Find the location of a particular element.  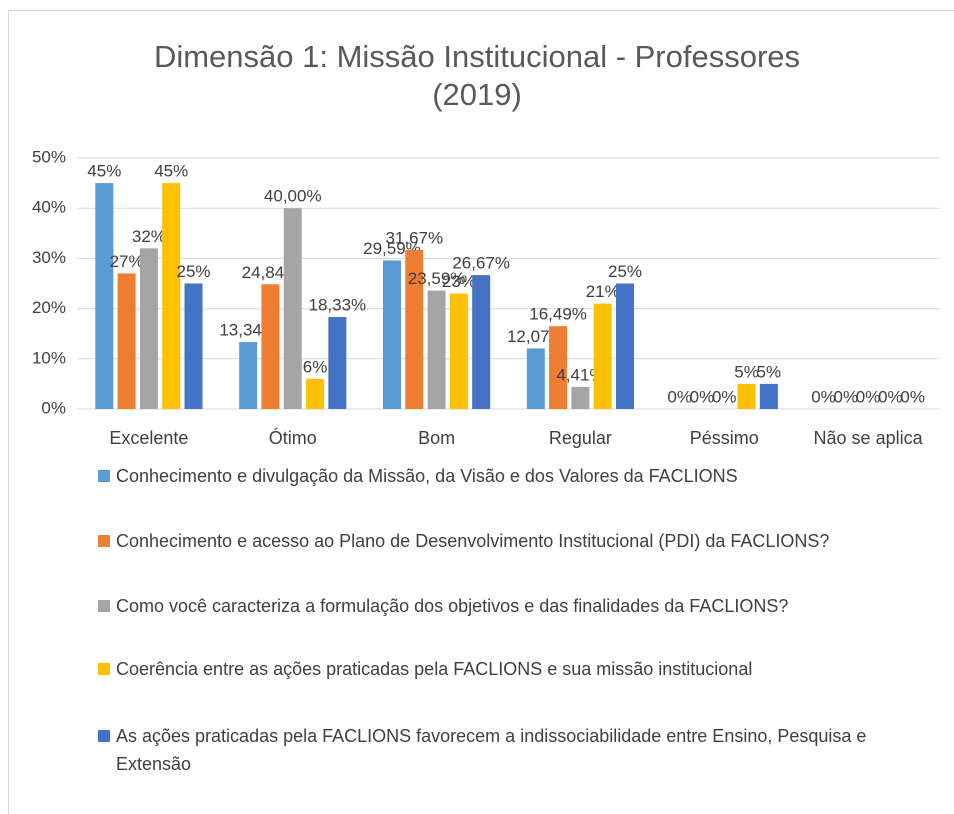

value-label: 40,00% is located at coordinates (293, 196).